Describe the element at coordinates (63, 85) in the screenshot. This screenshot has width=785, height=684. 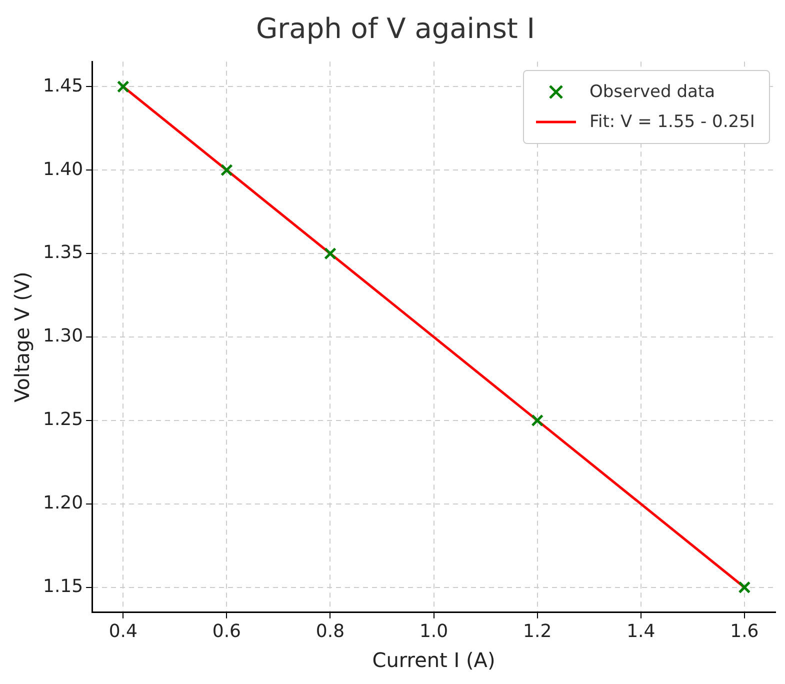
I see `y-tick-label: 1.45` at that location.